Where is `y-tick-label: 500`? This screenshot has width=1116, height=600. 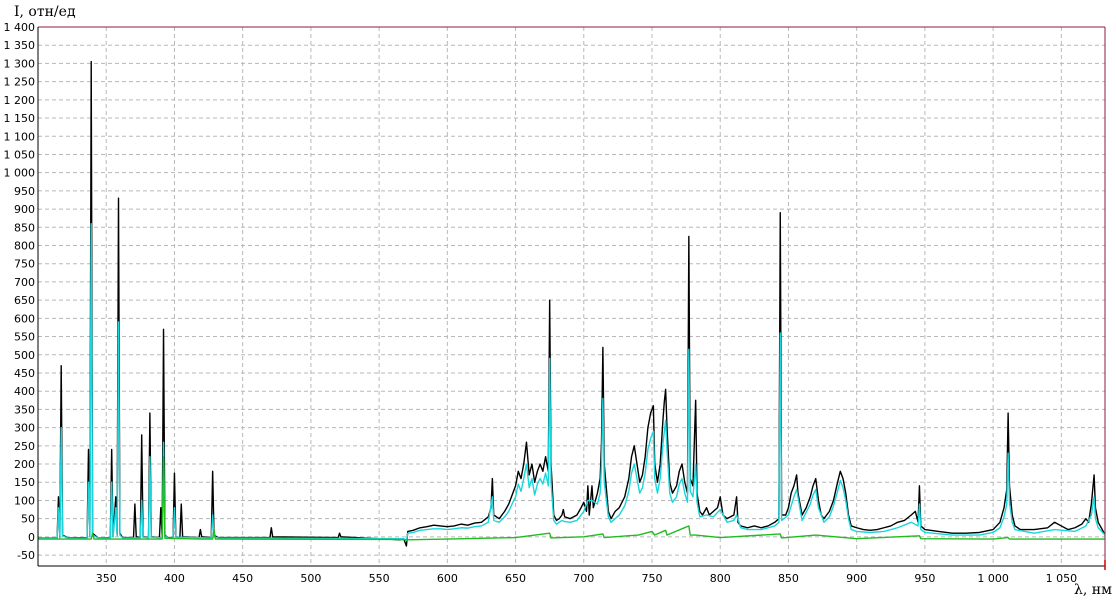
y-tick-label: 500 is located at coordinates (24, 355).